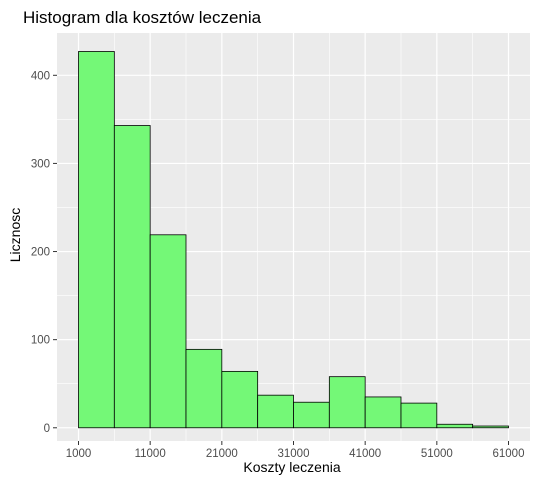 The width and height of the screenshot is (540, 482). Describe the element at coordinates (40, 253) in the screenshot. I see `y-tick-label: 200` at that location.